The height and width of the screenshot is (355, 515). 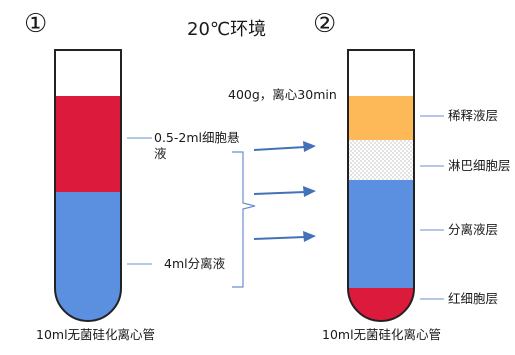 I want to click on tube-1-cell-label-line1: 0.5-2ml细胞悬, so click(x=197, y=137).